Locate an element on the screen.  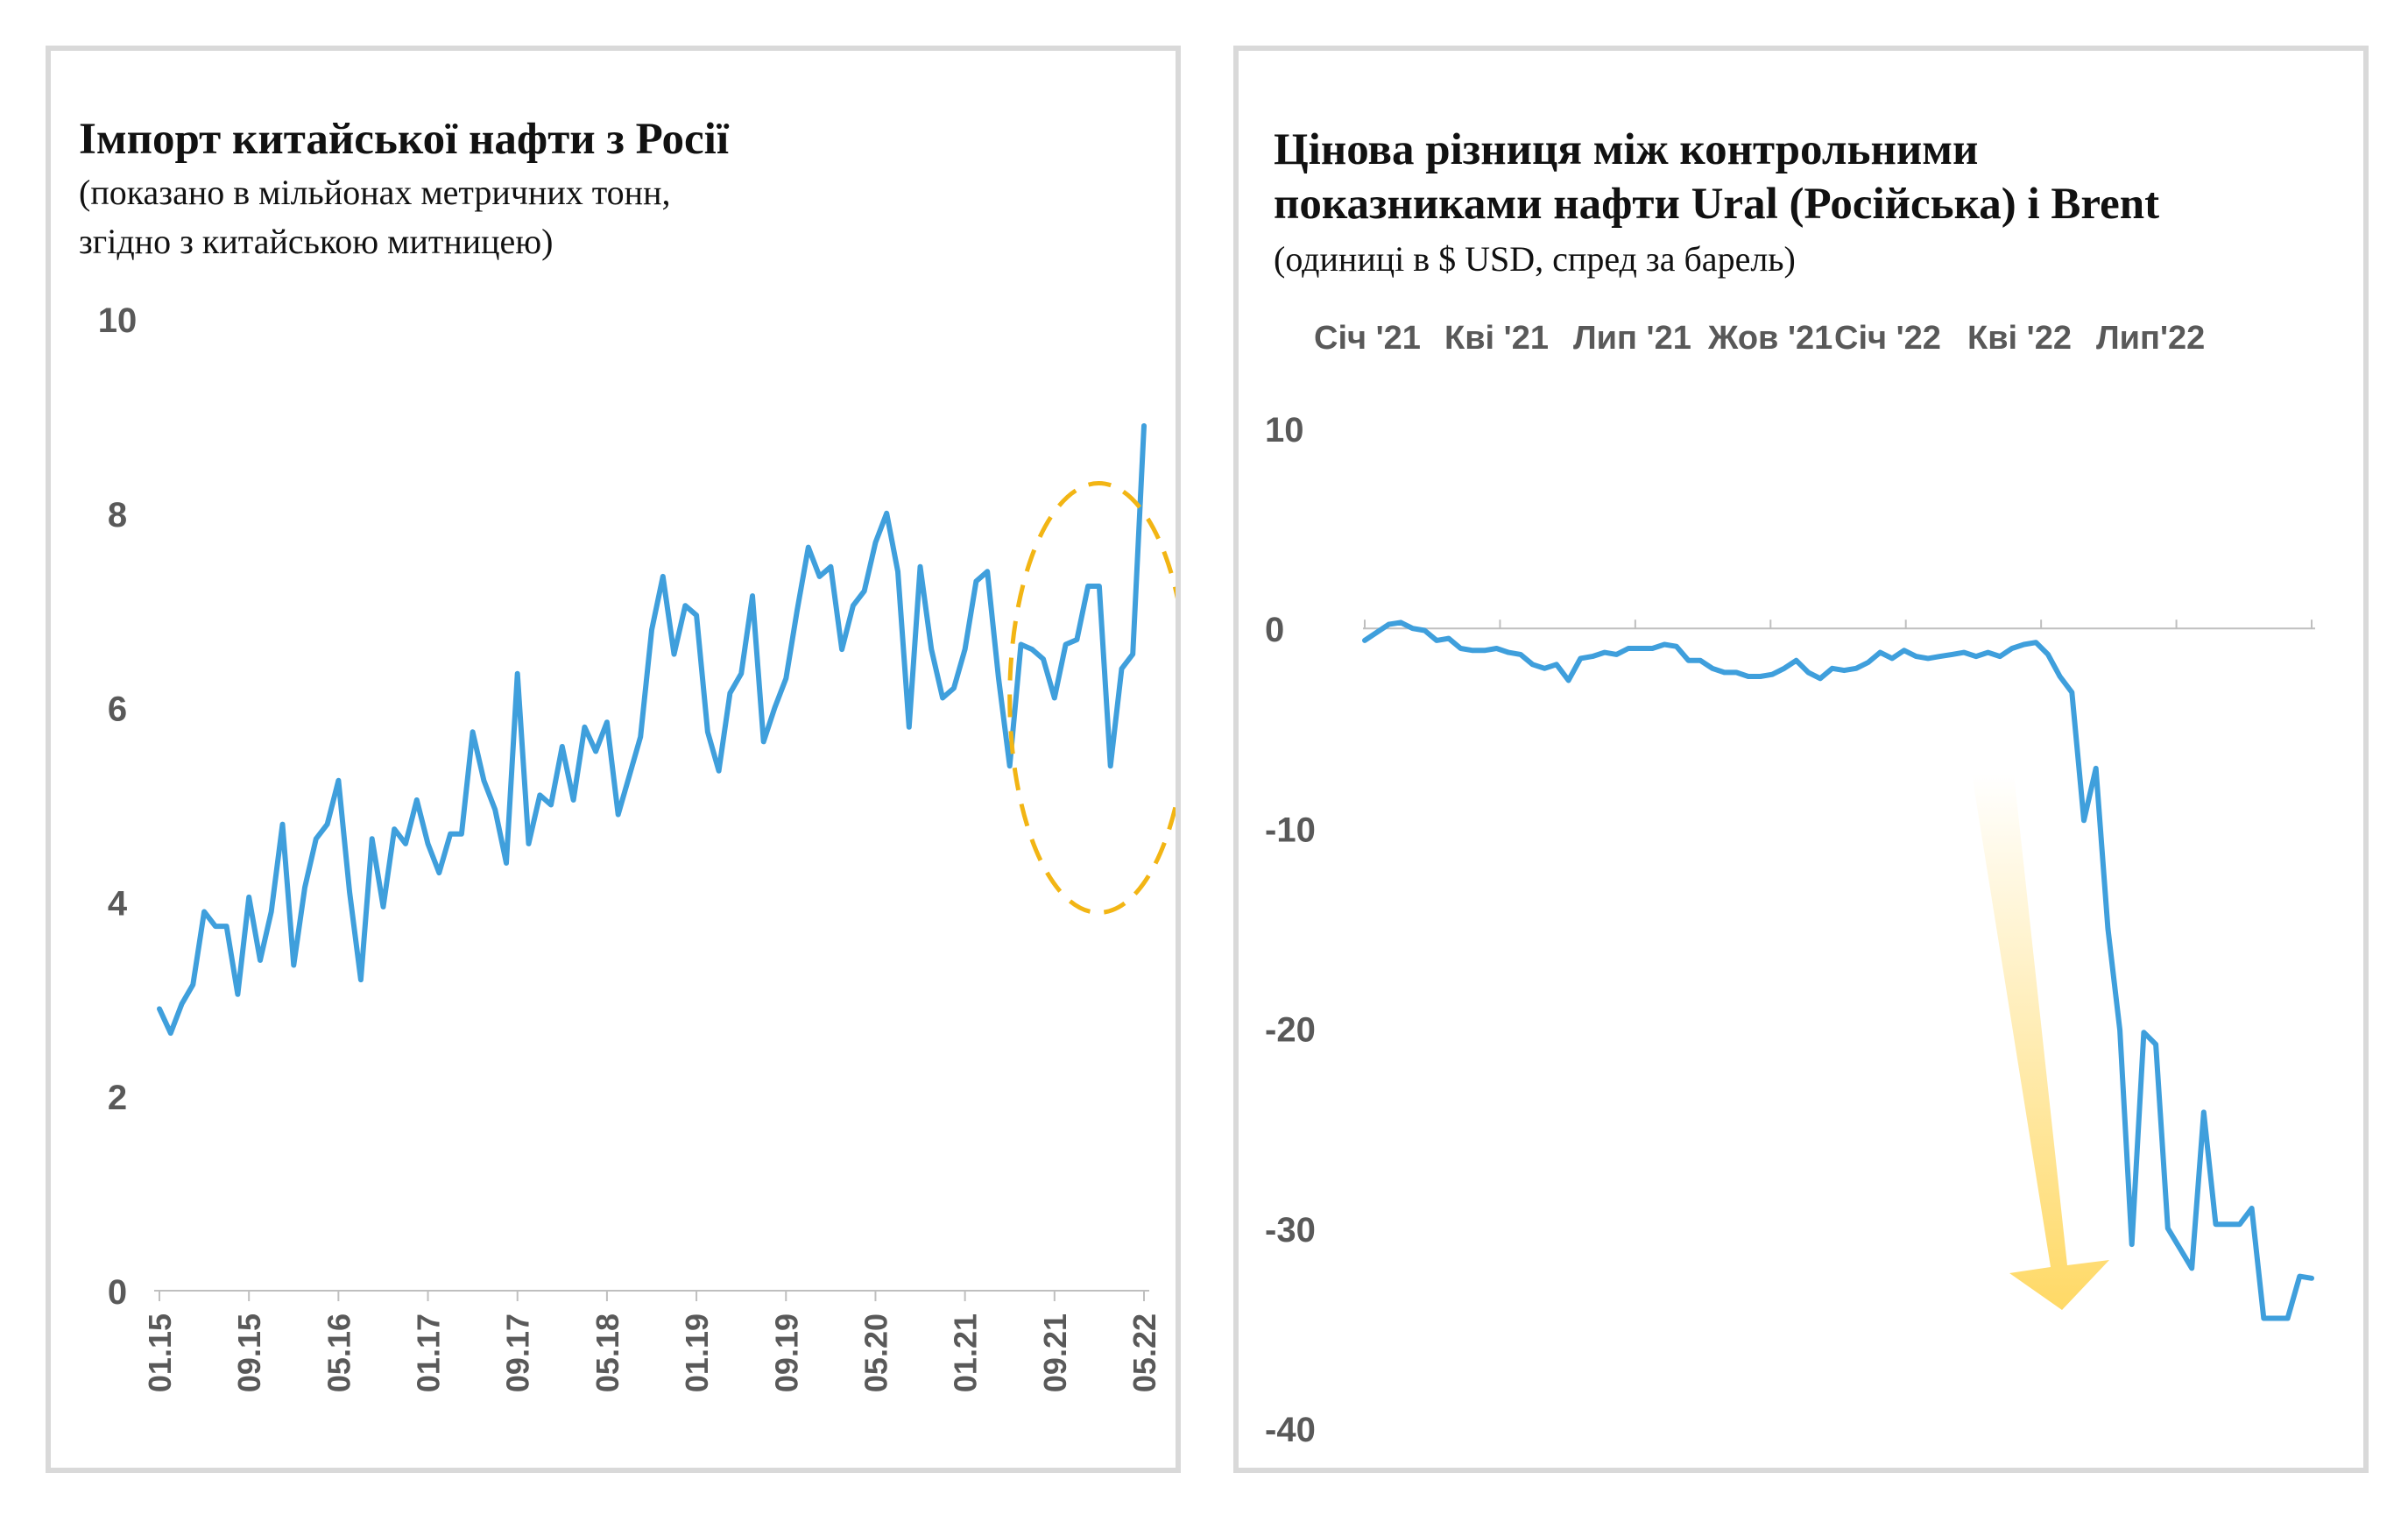
left-chart-subtitle-line-2: згідно з китайською митницею) is located at coordinates (316, 241).